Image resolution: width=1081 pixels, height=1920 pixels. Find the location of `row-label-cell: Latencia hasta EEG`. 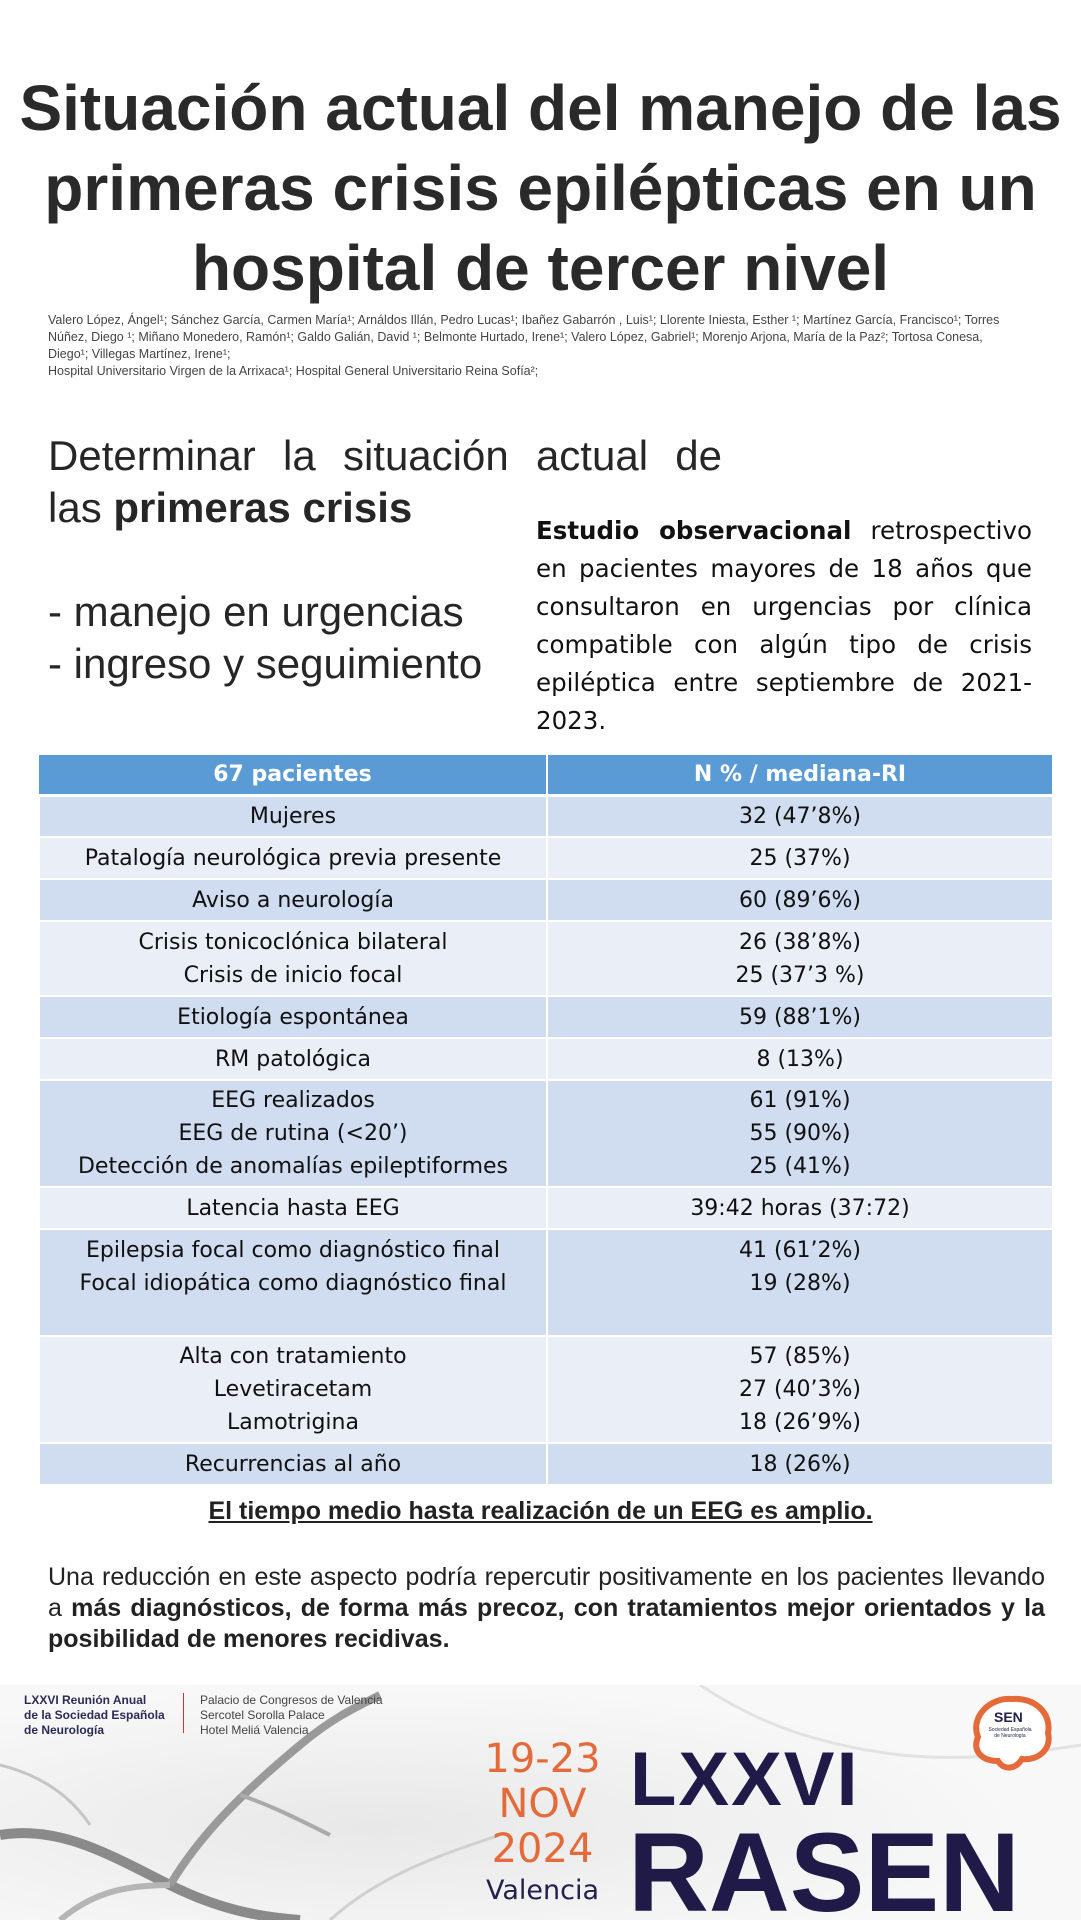

row-label-cell: Latencia hasta EEG is located at coordinates (293, 1208).